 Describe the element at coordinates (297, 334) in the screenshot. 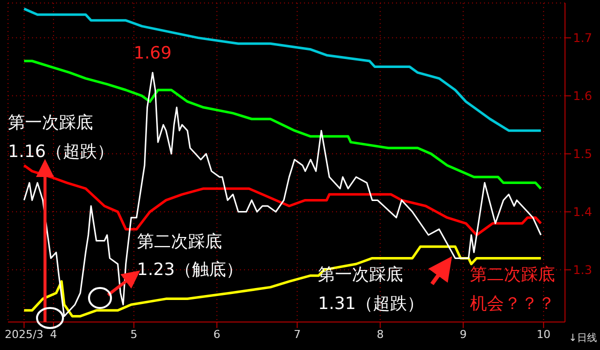

I see `x-tick-label: 7` at that location.